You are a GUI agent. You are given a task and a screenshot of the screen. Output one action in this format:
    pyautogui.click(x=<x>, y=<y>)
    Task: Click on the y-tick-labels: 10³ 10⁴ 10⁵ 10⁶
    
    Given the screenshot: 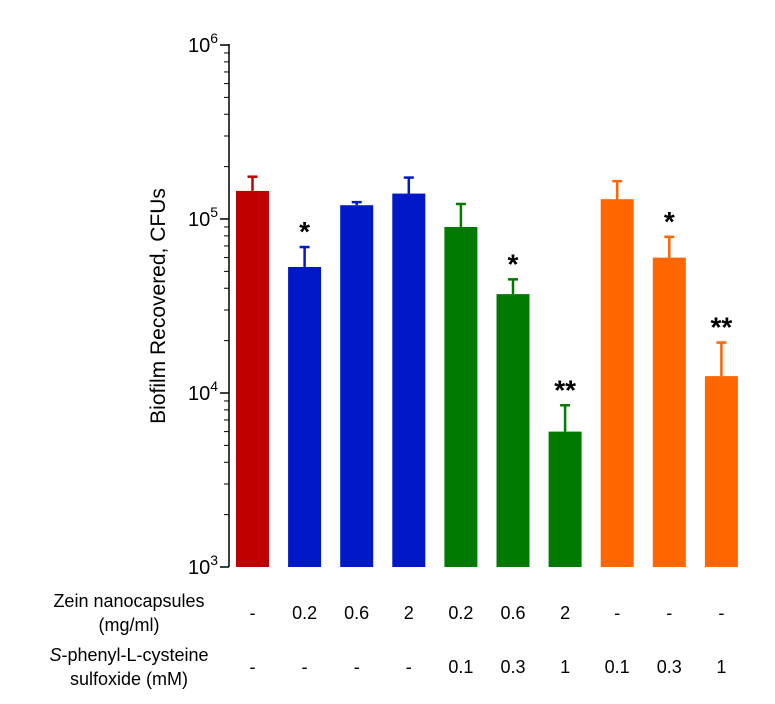 What is the action you would take?
    pyautogui.click(x=203, y=304)
    